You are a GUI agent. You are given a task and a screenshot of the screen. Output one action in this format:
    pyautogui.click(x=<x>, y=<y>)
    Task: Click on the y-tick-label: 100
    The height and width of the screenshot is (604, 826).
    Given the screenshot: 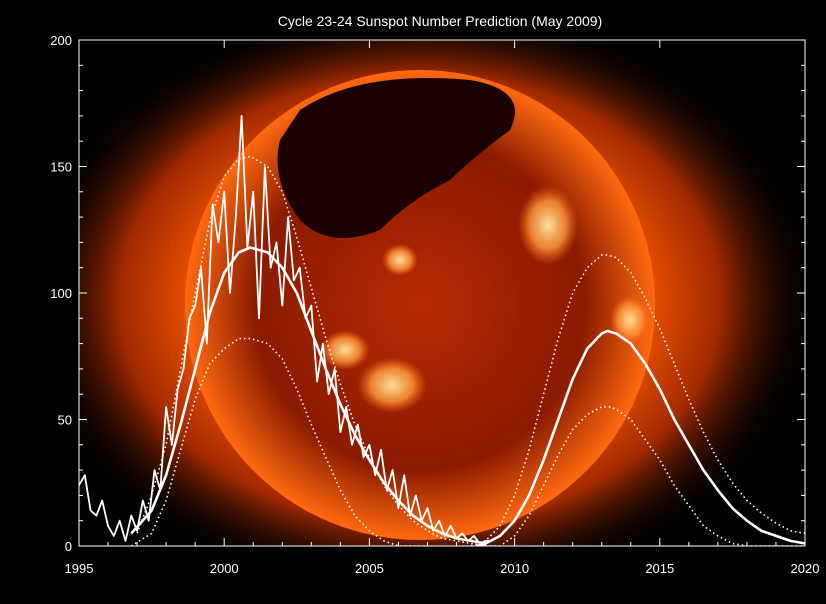 What is the action you would take?
    pyautogui.click(x=61, y=293)
    